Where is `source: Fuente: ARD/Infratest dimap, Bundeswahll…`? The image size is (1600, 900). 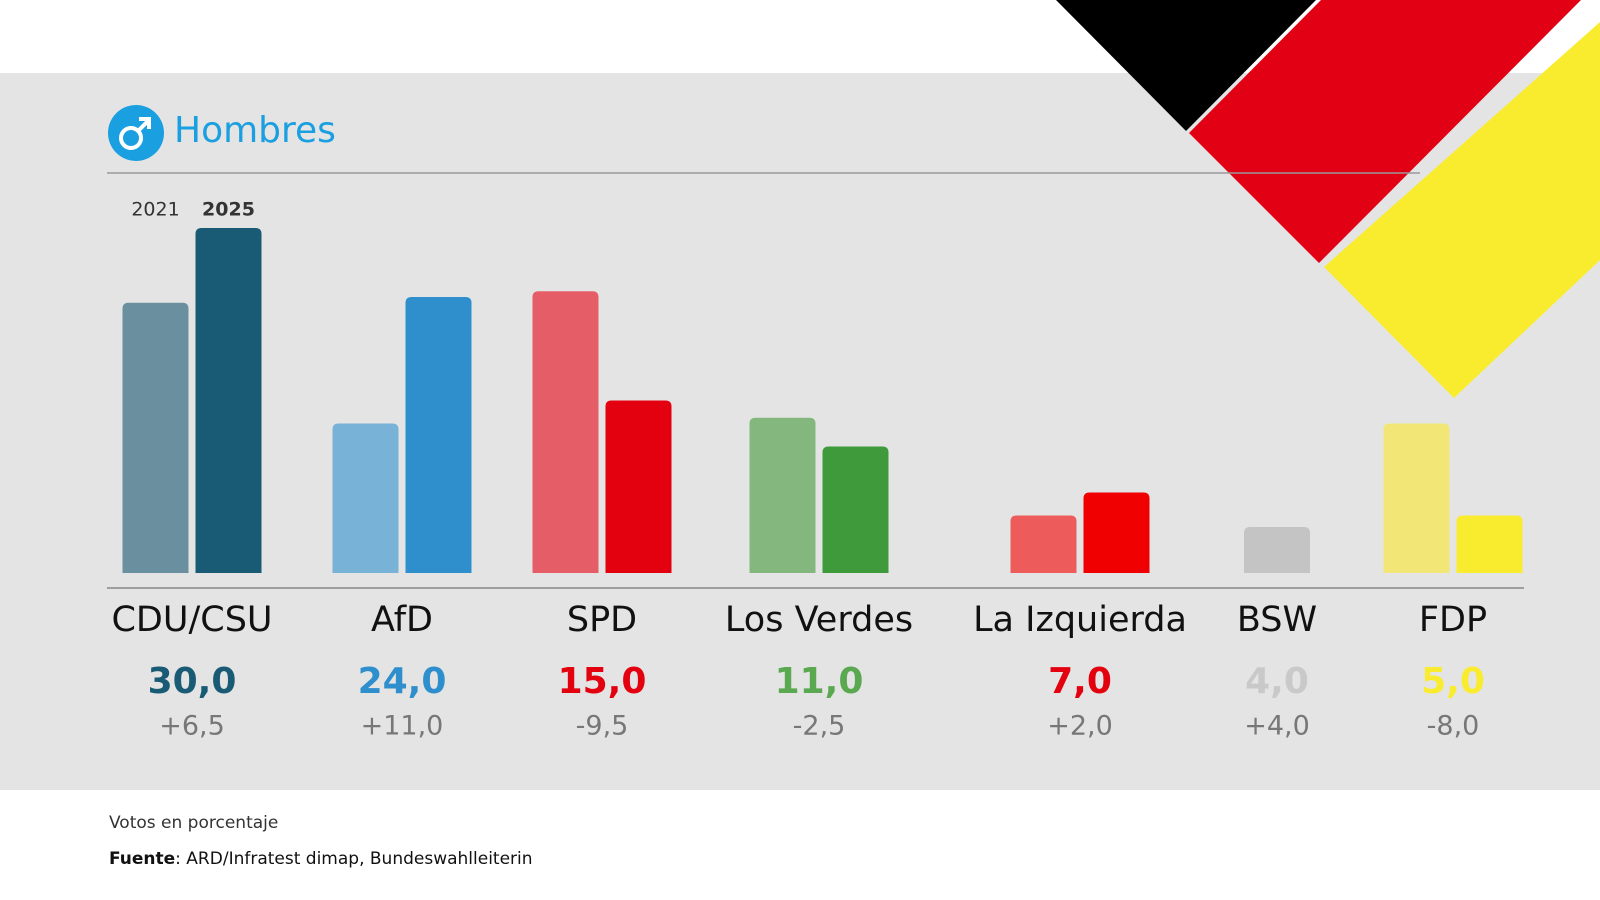 source: Fuente: ARD/Infratest dimap, Bundeswahll… is located at coordinates (321, 859).